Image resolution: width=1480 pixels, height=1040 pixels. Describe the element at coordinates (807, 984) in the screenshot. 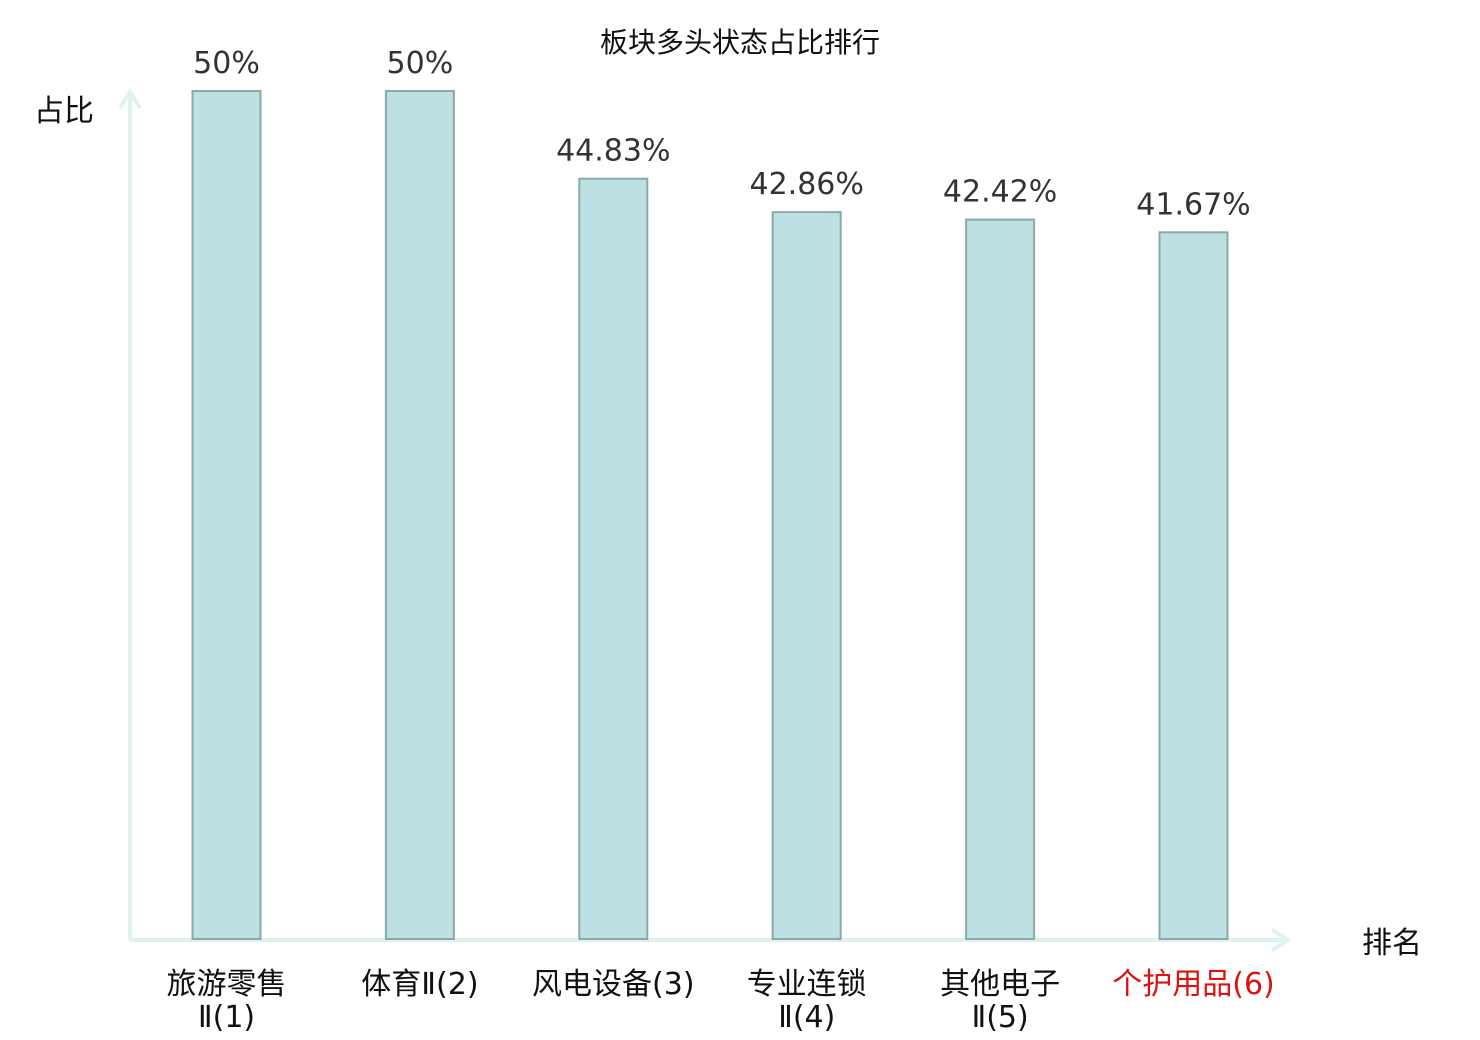

I see `category-label-4-line-1: 专业连锁` at that location.